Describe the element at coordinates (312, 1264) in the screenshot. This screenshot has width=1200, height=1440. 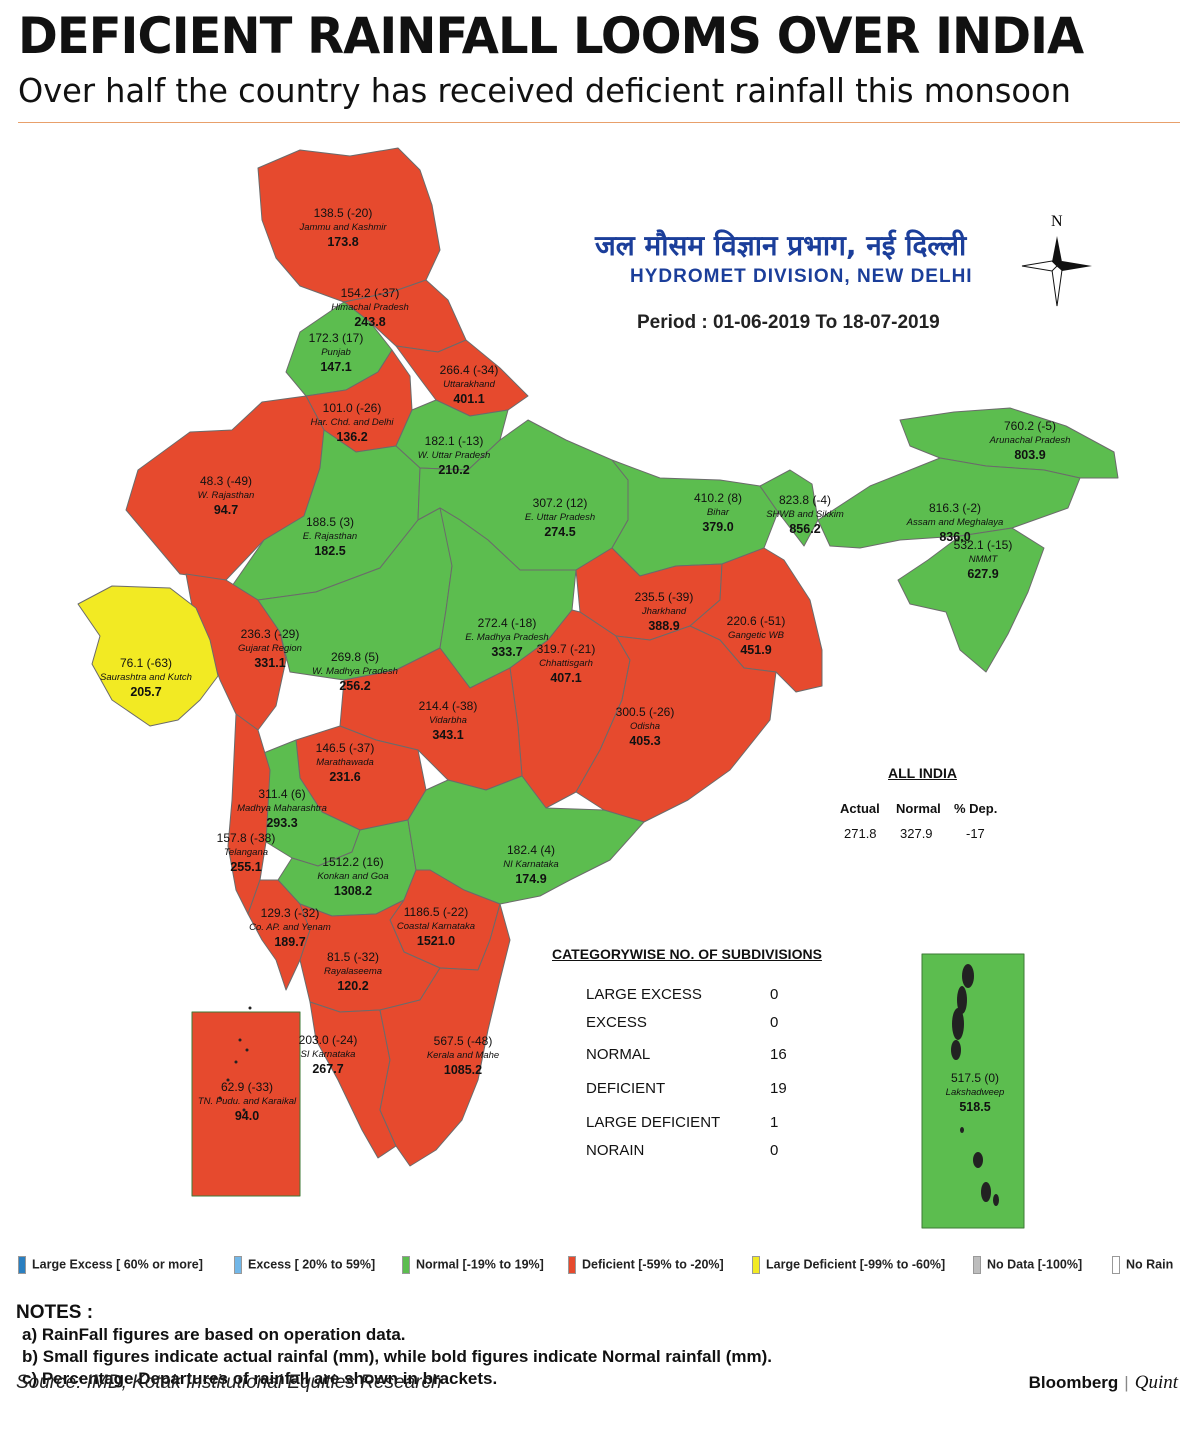
I see `legend-label: Excess [ 20% to 59%]` at that location.